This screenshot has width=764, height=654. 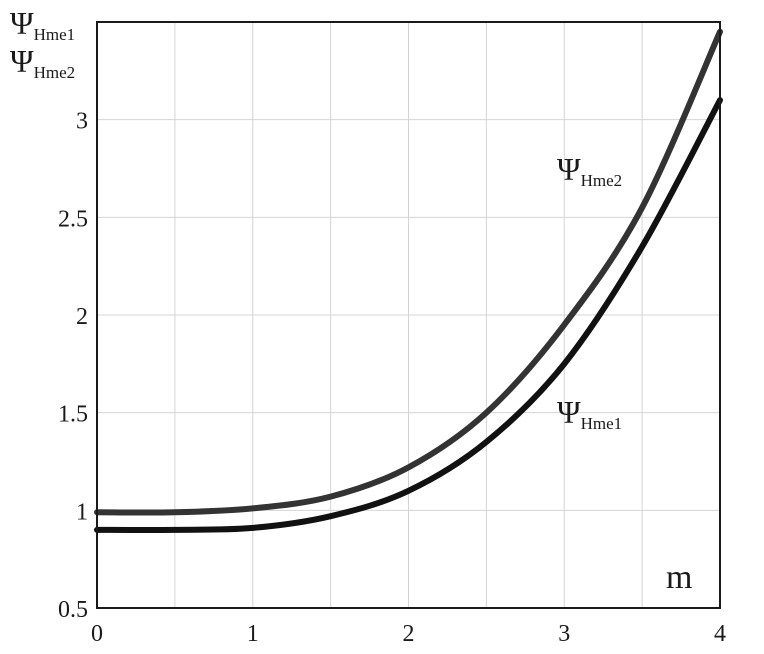 I want to click on x-tick-label: 2, so click(x=409, y=634).